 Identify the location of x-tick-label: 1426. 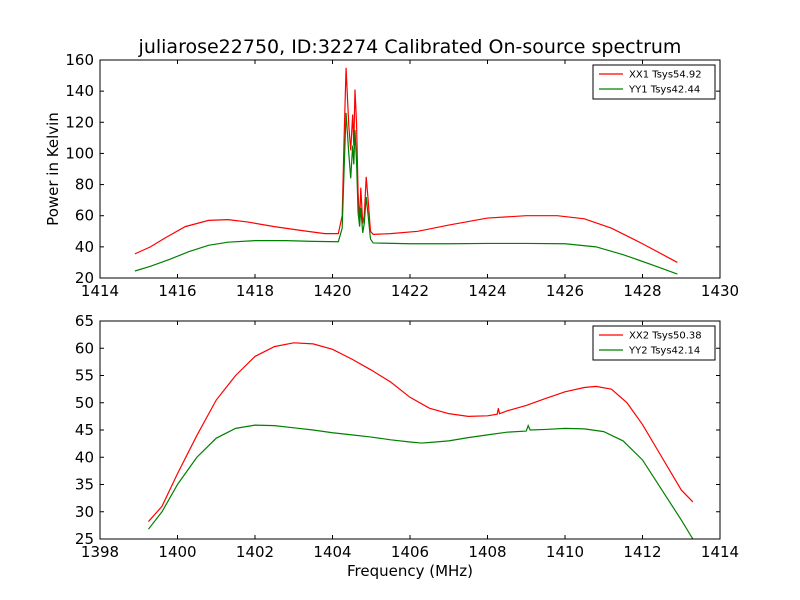
(565, 291).